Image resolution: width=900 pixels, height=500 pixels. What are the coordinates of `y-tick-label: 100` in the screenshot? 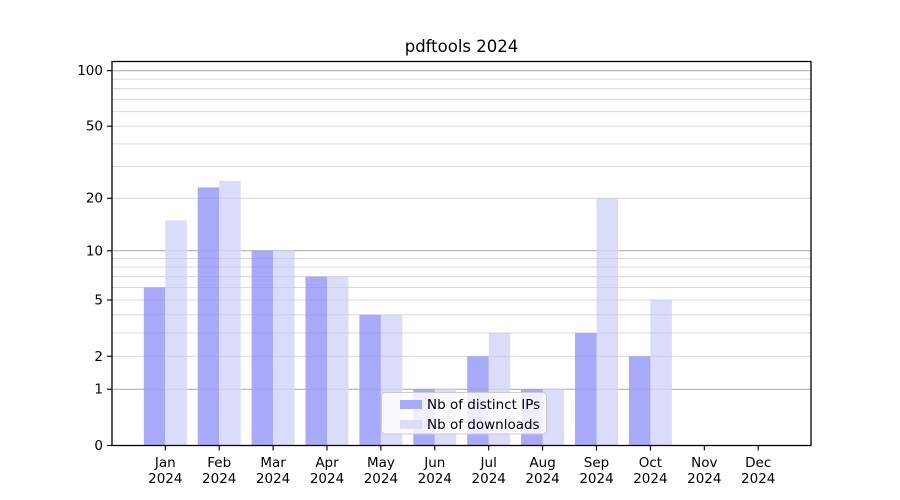 It's located at (90, 71).